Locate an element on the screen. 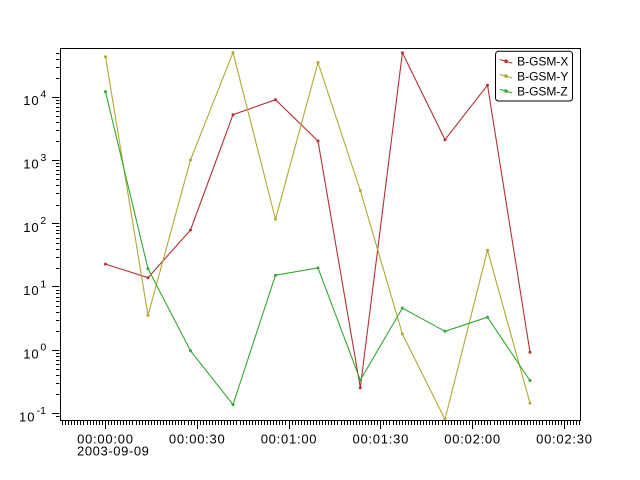  svg-text: 1 is located at coordinates (43, 284).